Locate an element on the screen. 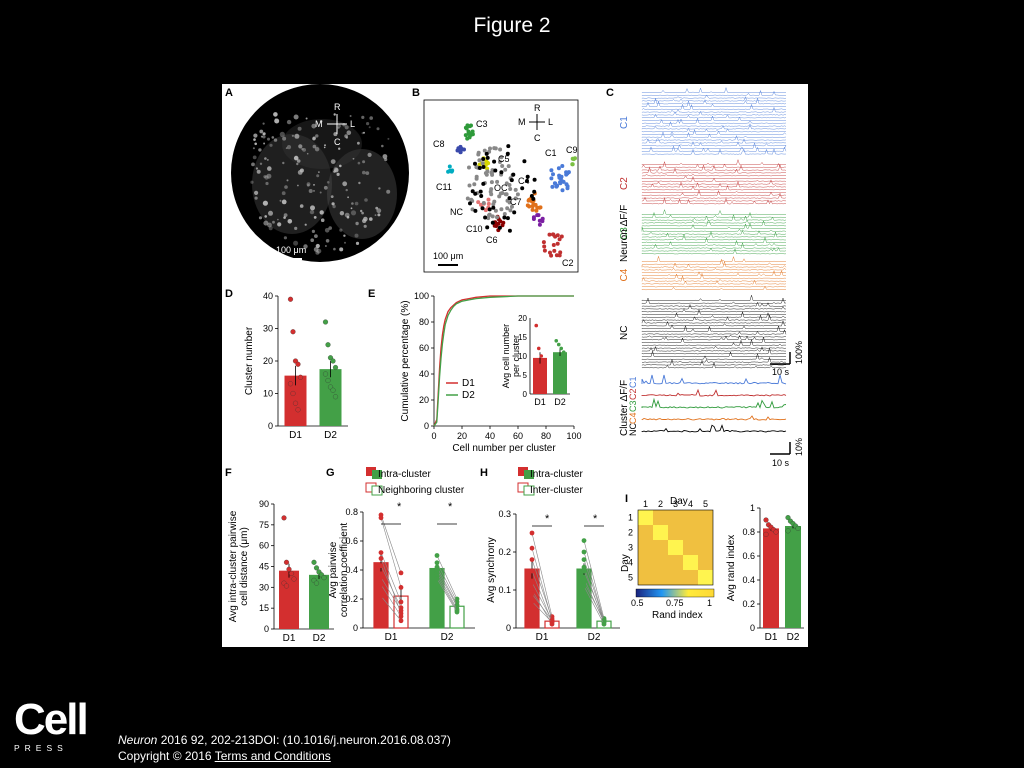 This screenshot has height=768, width=1024. y-axis-label: Avg synchrony is located at coordinates (491, 569).